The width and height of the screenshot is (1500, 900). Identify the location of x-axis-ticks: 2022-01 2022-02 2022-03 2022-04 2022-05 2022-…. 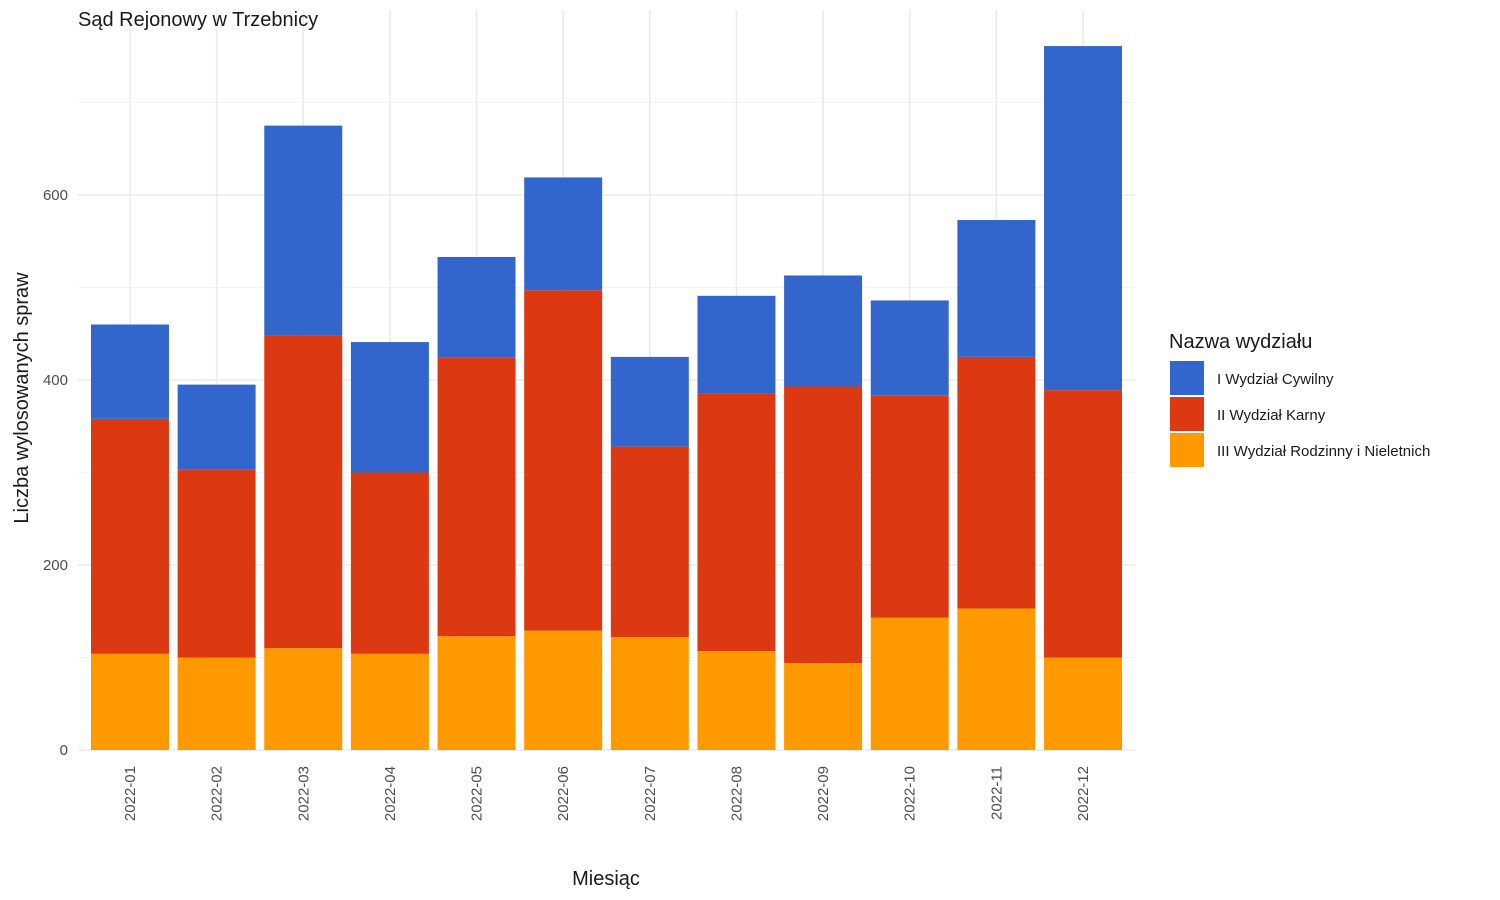
(607, 793).